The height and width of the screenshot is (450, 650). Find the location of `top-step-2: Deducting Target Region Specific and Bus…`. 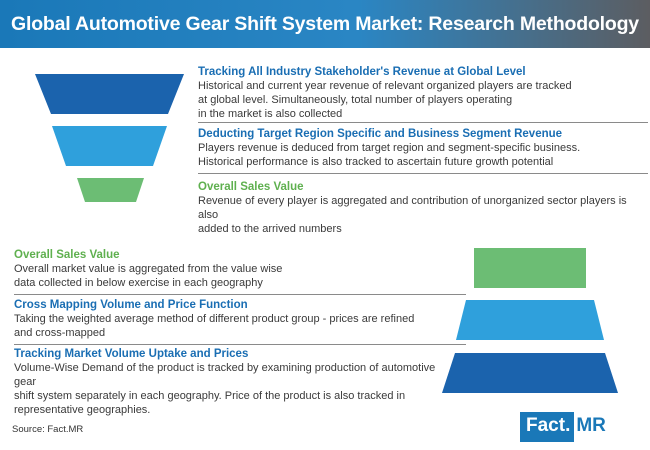

top-step-2: Deducting Target Region Specific and Bus… is located at coordinates (418, 148).